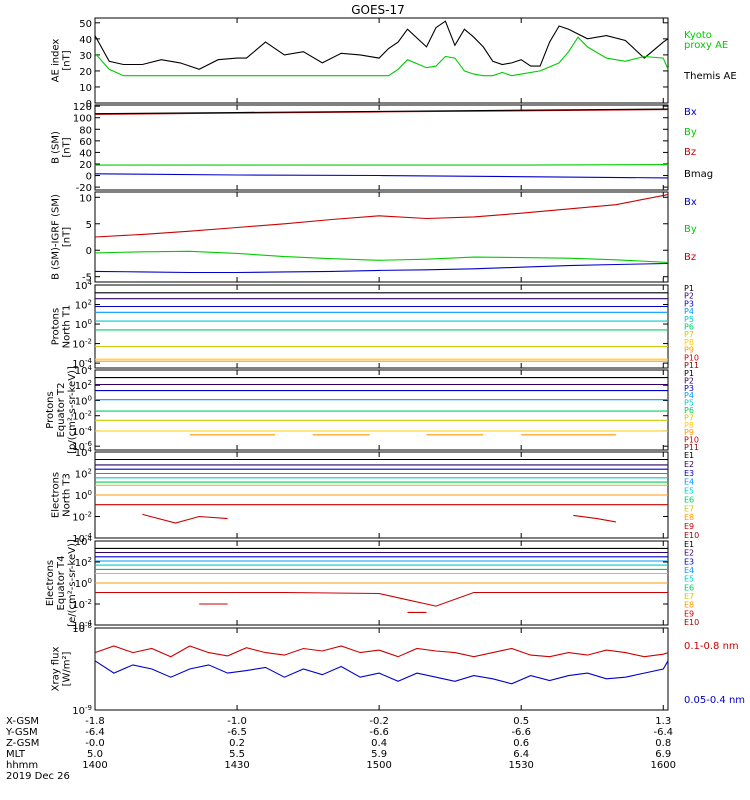 The height and width of the screenshot is (800, 750). What do you see at coordinates (85, 24) in the screenshot?
I see `y-tick-label: 50` at bounding box center [85, 24].